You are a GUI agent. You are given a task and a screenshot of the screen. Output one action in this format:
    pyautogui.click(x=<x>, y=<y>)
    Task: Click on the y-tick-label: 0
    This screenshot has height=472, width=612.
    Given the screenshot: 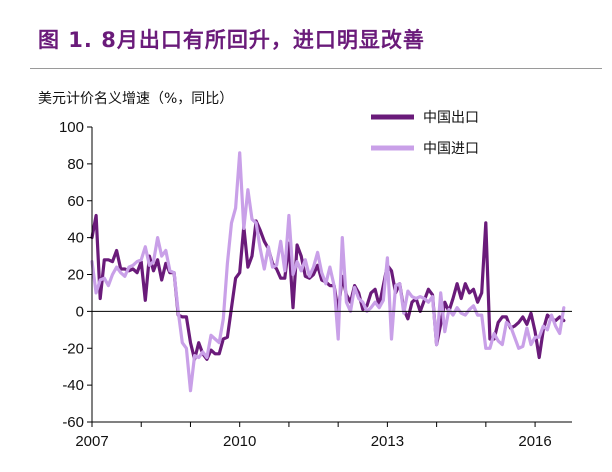 What is the action you would take?
    pyautogui.click(x=80, y=311)
    